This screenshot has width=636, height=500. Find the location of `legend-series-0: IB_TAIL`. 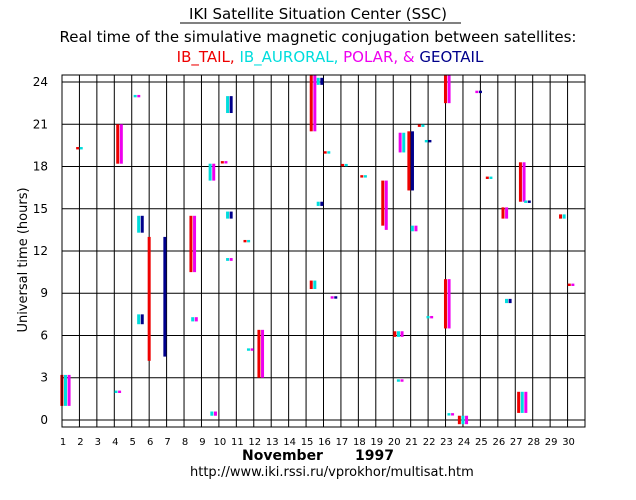

legend-series-0: IB_TAIL is located at coordinates (204, 57).